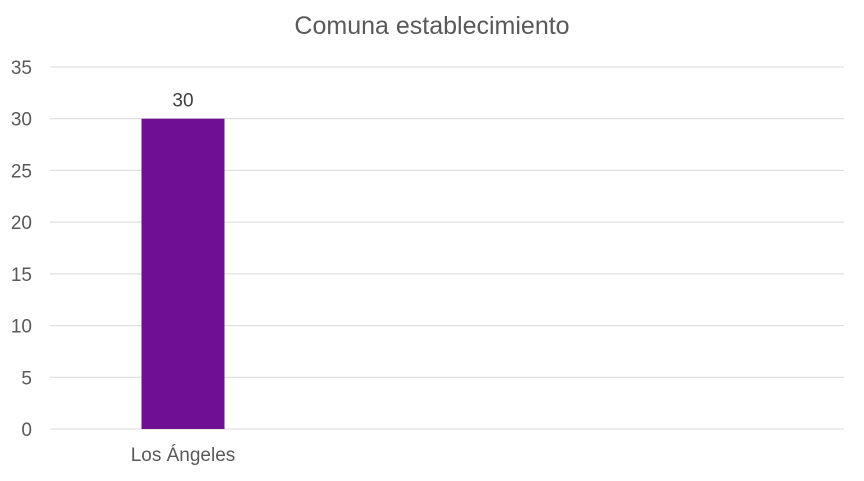 The height and width of the screenshot is (481, 864). What do you see at coordinates (183, 273) in the screenshot?
I see `bar` at bounding box center [183, 273].